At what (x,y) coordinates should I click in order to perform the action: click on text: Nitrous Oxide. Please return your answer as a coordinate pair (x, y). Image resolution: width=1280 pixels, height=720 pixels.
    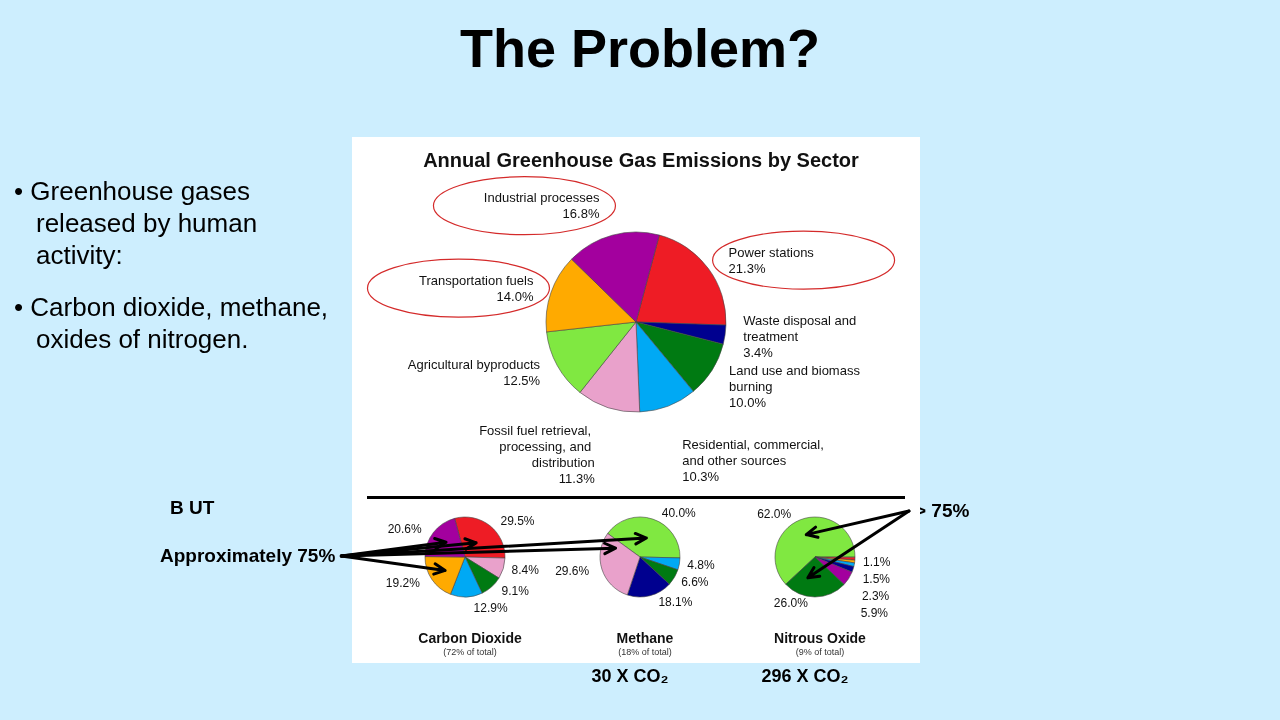
    Looking at the image, I should click on (820, 638).